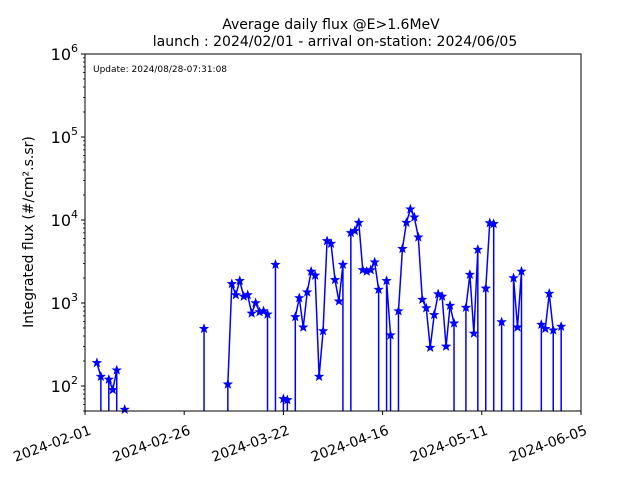 This screenshot has height=480, width=640. What do you see at coordinates (548, 444) in the screenshot?
I see `x-tick-label: 2024-06-05` at bounding box center [548, 444].